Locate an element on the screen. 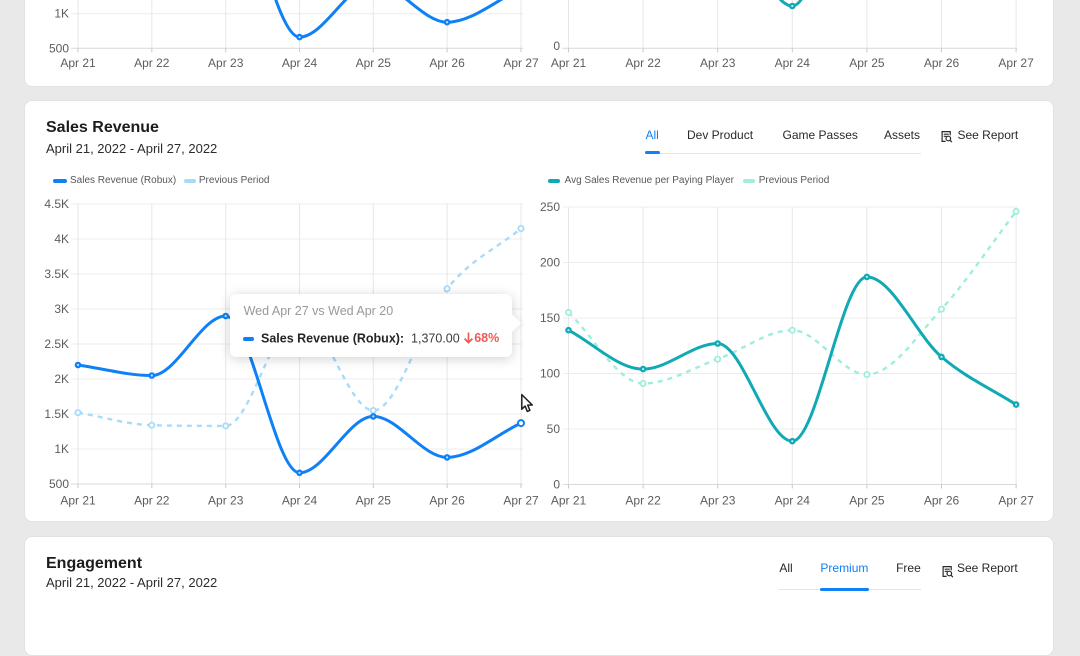 The width and height of the screenshot is (1080, 656). svg-text: 200 is located at coordinates (550, 263).